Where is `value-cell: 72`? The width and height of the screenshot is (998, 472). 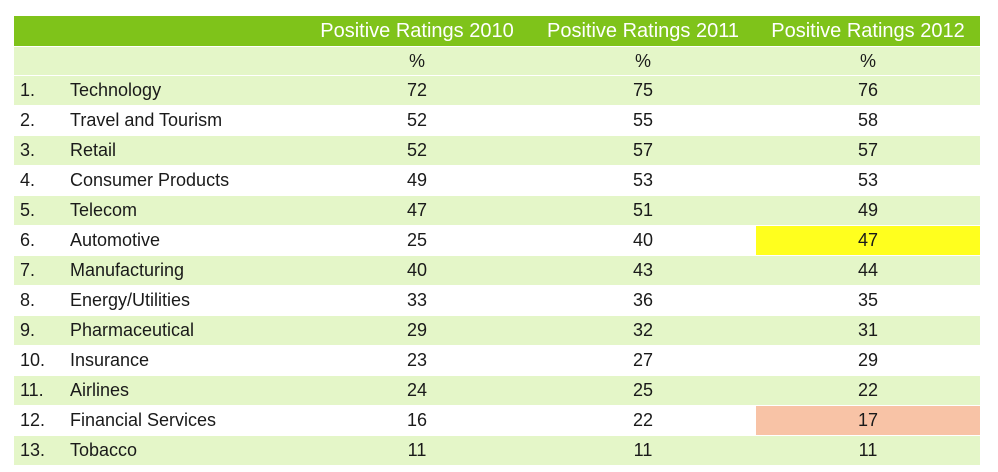
value-cell: 72 is located at coordinates (417, 90).